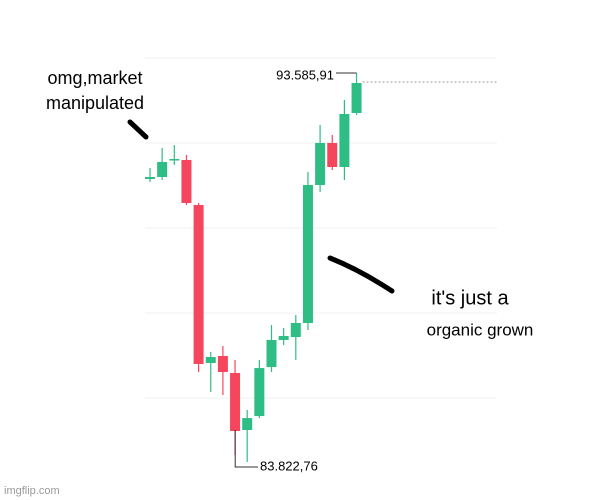 This screenshot has height=500, width=600. Describe the element at coordinates (95, 103) in the screenshot. I see `annotation: manipulated` at that location.